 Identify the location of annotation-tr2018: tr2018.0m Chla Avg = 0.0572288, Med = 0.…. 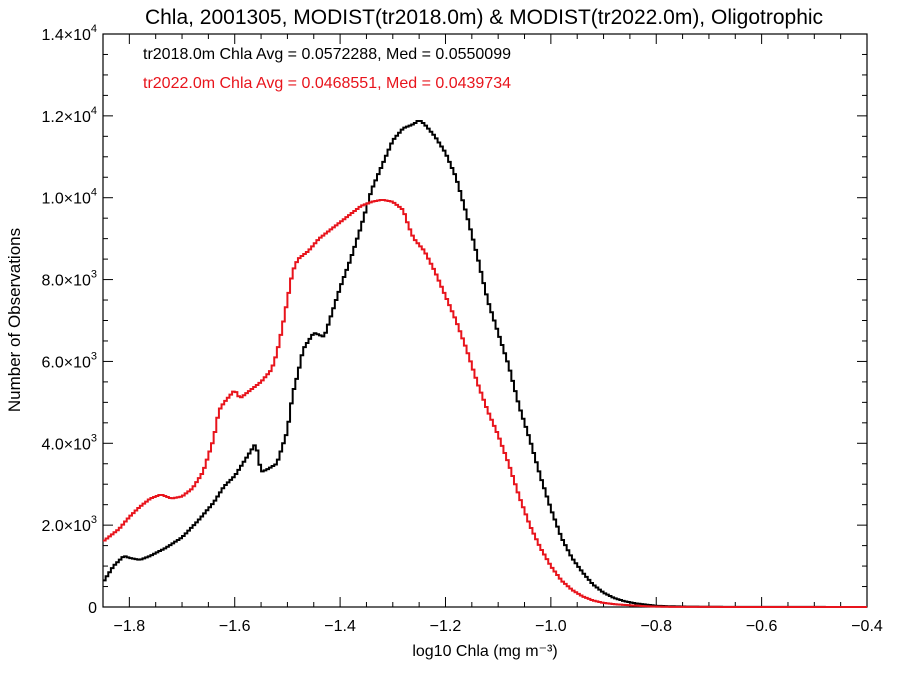
(327, 54).